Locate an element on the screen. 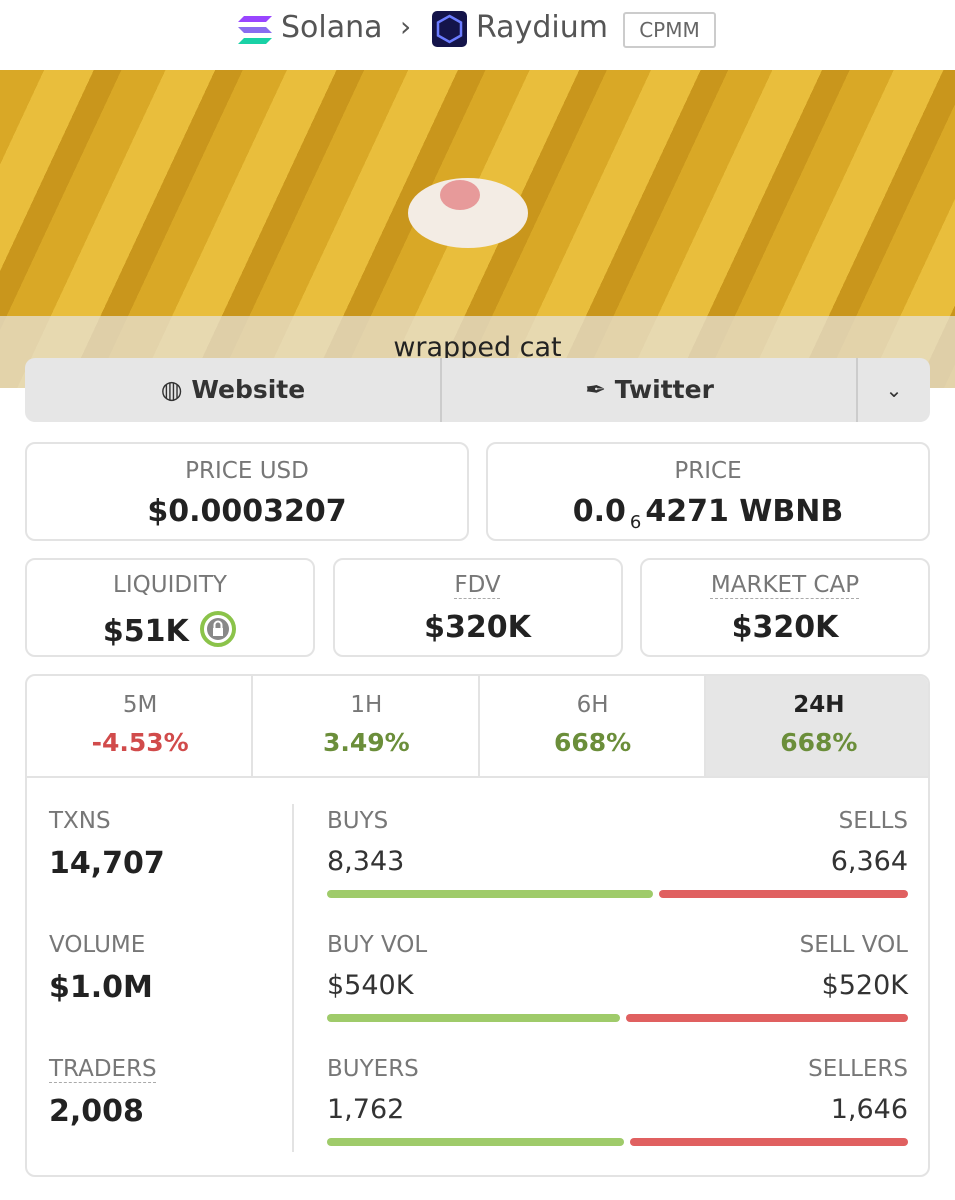  more-button: ⌄ is located at coordinates (894, 390).